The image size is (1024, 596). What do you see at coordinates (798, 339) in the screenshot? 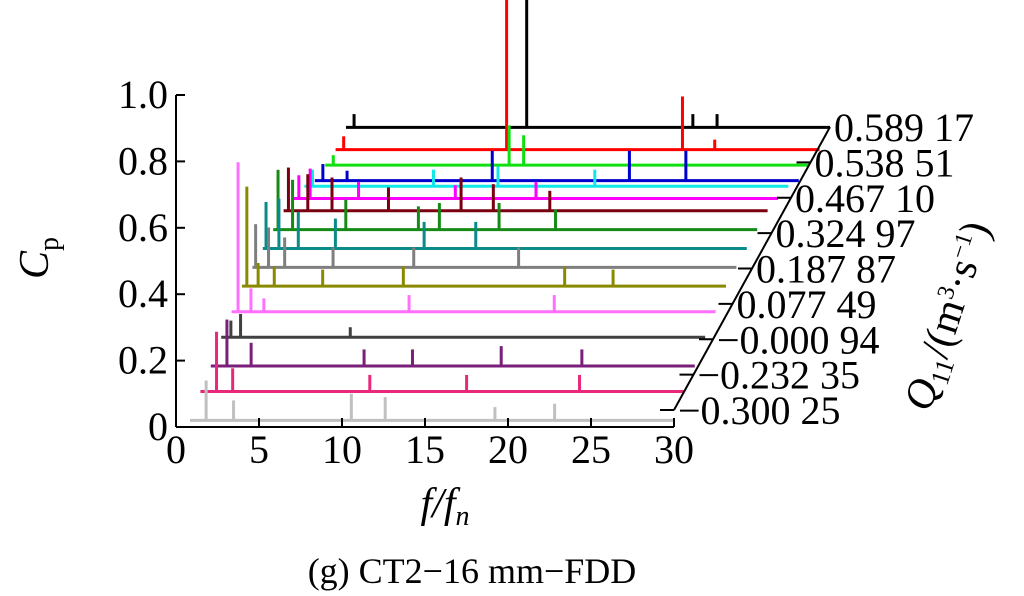
I see `z-tick-label-2: −0.000 94` at bounding box center [798, 339].